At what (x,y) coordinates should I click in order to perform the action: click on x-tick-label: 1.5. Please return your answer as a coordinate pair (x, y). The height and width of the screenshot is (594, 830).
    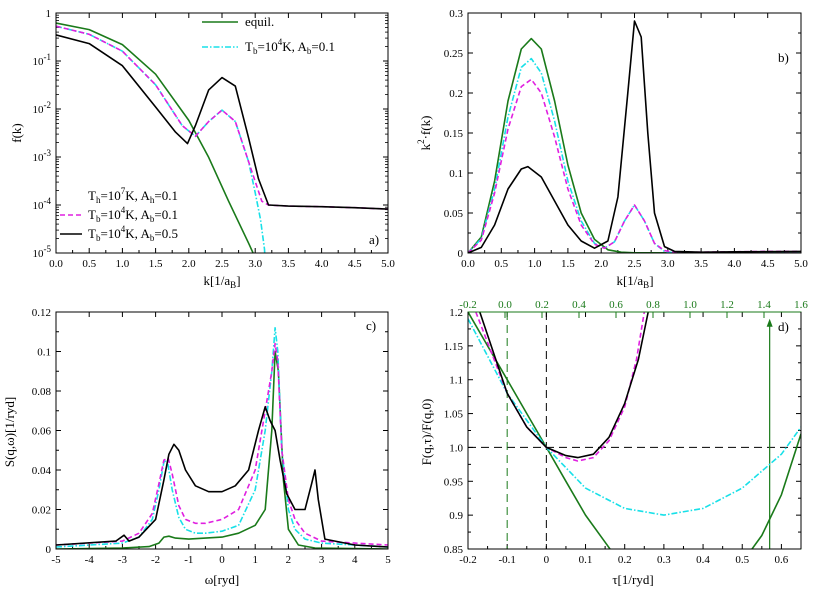
    Looking at the image, I should click on (156, 264).